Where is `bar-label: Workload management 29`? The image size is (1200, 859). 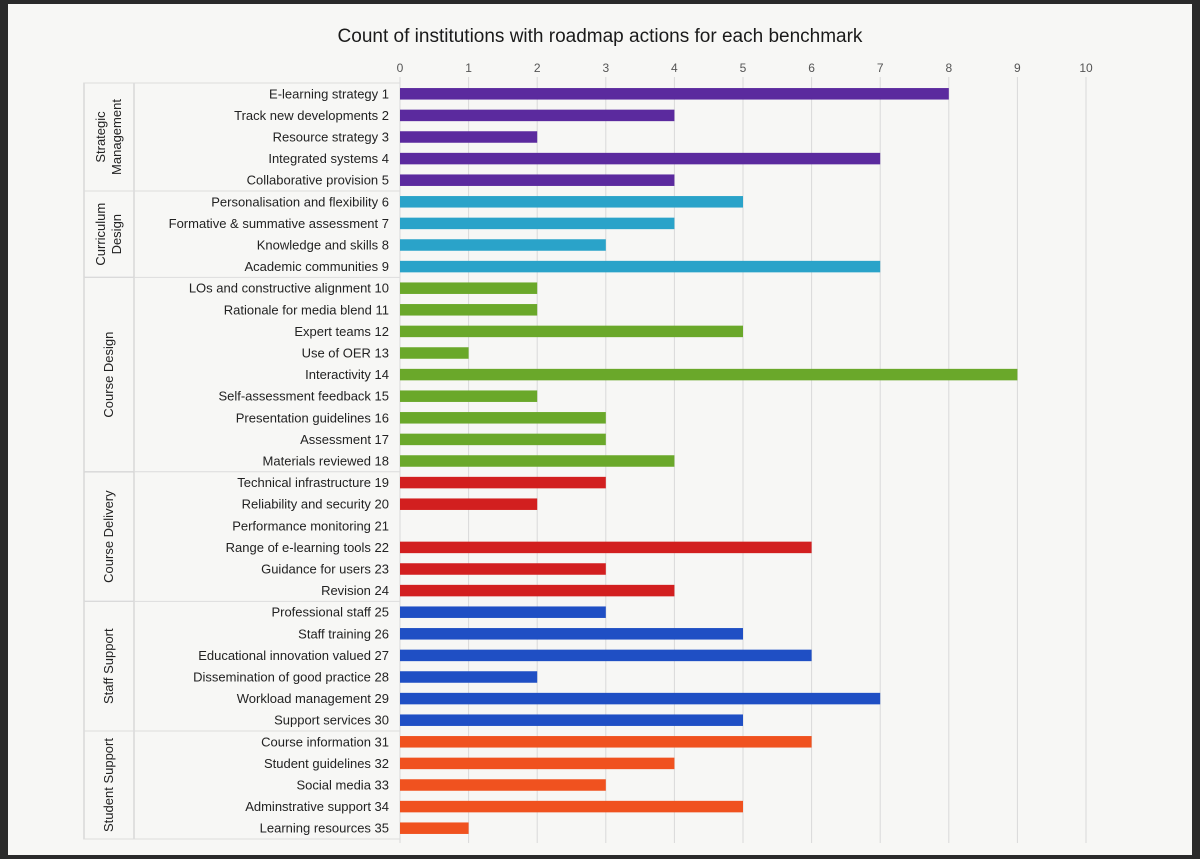 bar-label: Workload management 29 is located at coordinates (313, 698).